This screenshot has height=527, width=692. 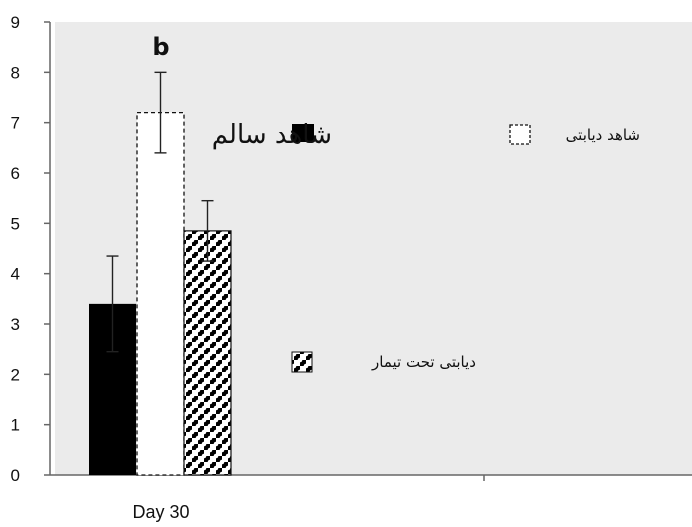 What do you see at coordinates (15, 173) in the screenshot?
I see `y-tick-label: 6` at bounding box center [15, 173].